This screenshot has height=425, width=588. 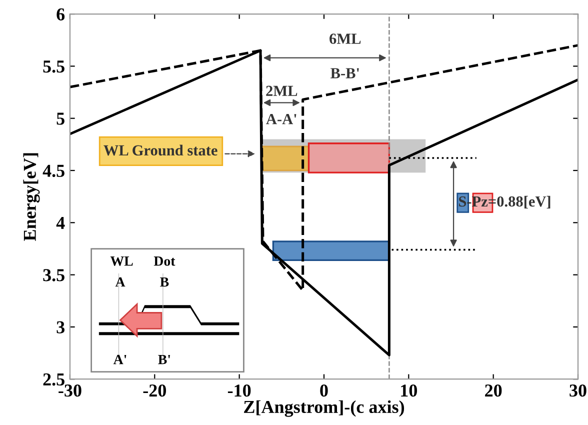 I want to click on x-tick-label: 30, so click(x=578, y=390).